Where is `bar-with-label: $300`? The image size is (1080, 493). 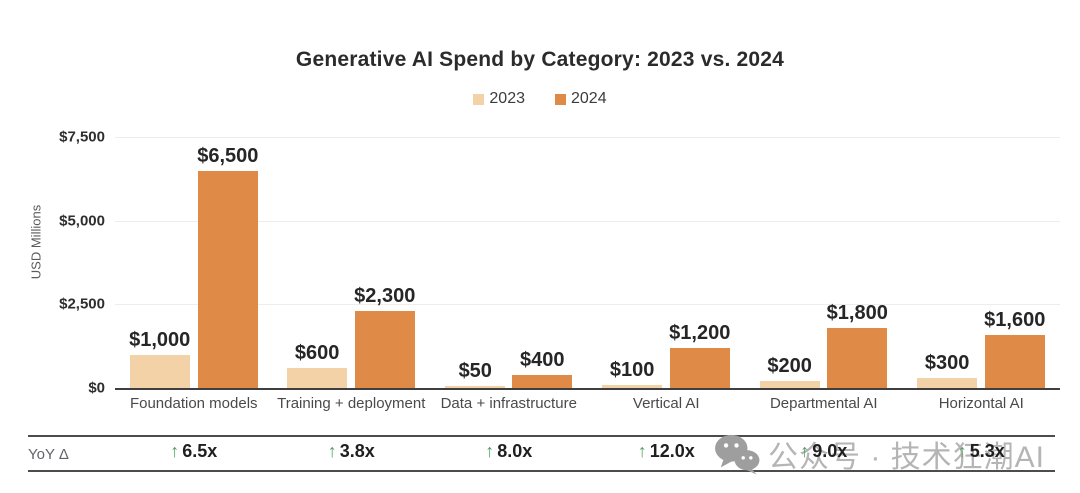 bar-with-label: $300 is located at coordinates (947, 370).